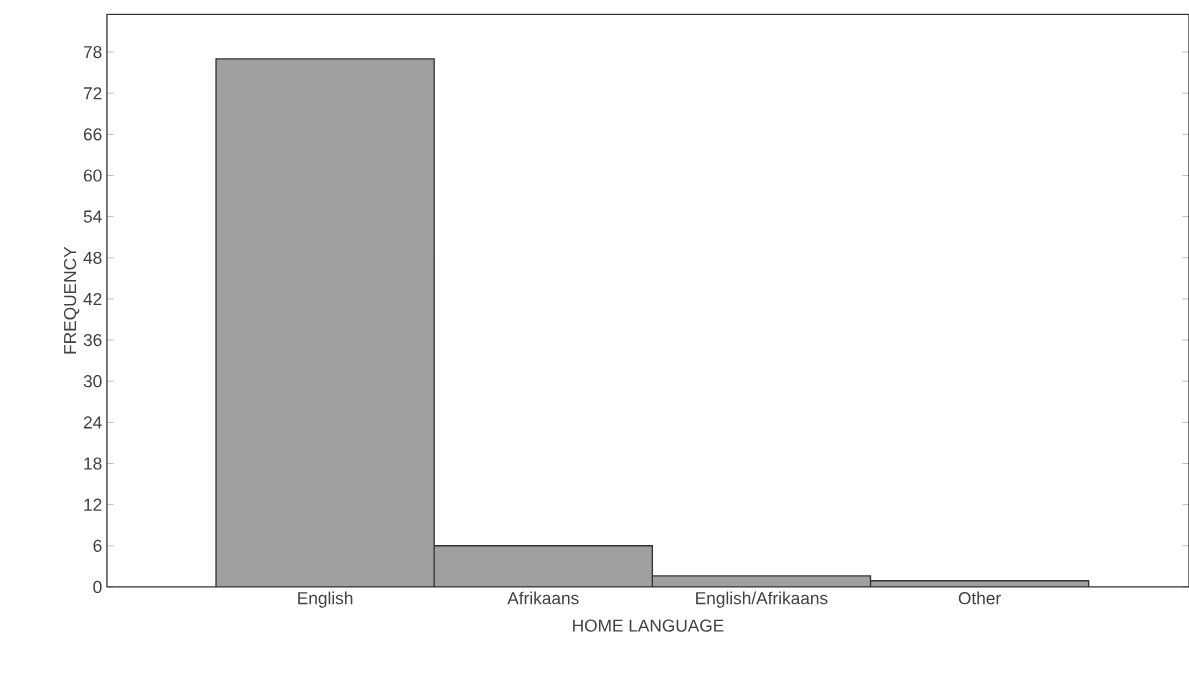  What do you see at coordinates (92, 216) in the screenshot?
I see `y-tick-label: 54` at bounding box center [92, 216].